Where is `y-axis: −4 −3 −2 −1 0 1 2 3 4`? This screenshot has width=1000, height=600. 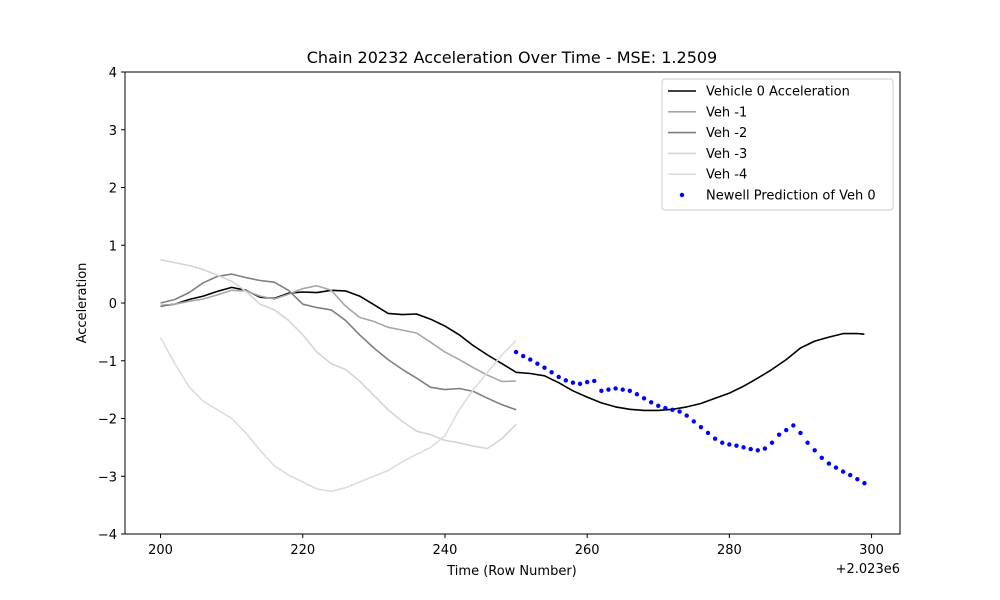
y-axis: −4 −3 −2 −1 0 1 2 3 4 is located at coordinates (111, 304).